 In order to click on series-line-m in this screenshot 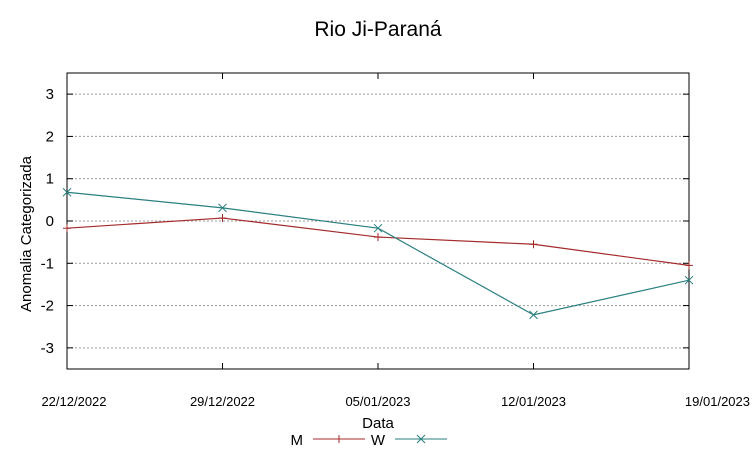, I will do `click(378, 241)`.